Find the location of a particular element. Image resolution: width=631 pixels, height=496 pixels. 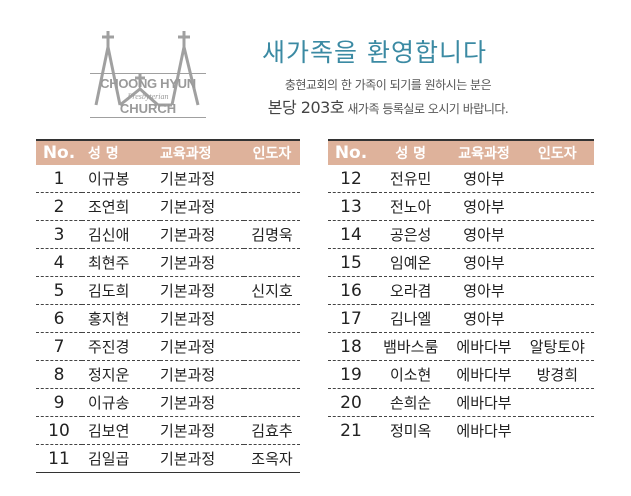

cell-number: 1 is located at coordinates (59, 179).